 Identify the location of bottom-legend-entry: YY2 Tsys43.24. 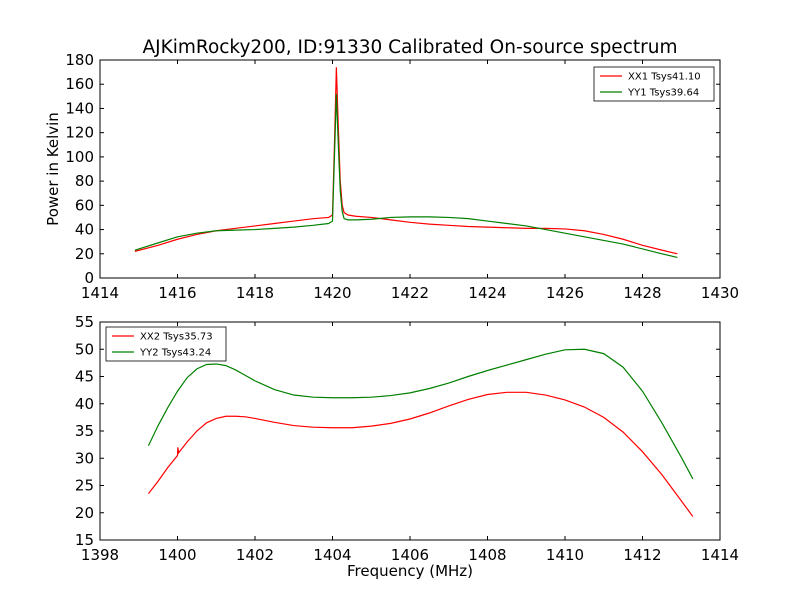
(175, 353).